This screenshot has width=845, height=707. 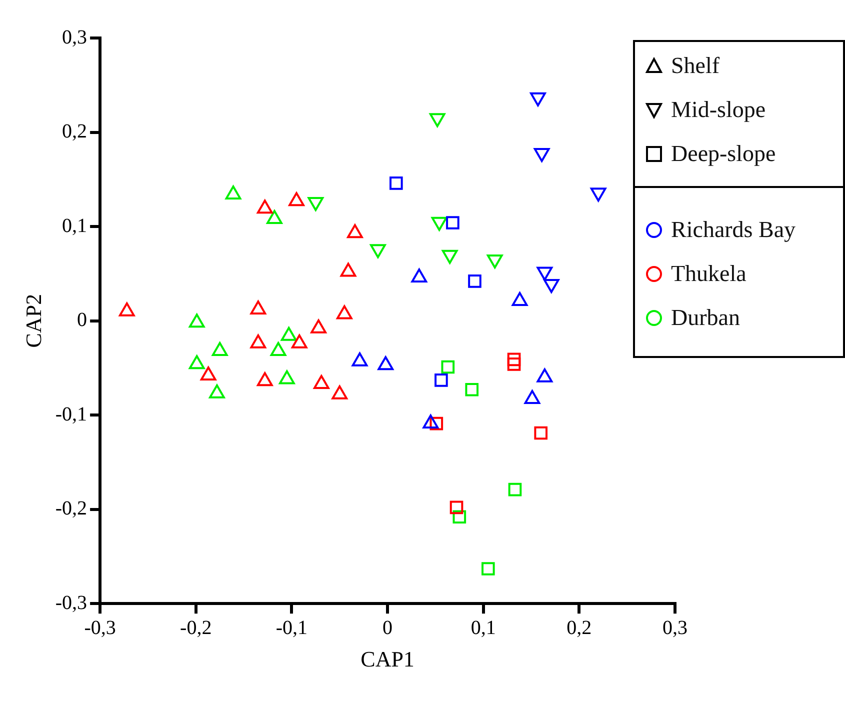 I want to click on x-tick-label: -0,1, so click(x=292, y=627).